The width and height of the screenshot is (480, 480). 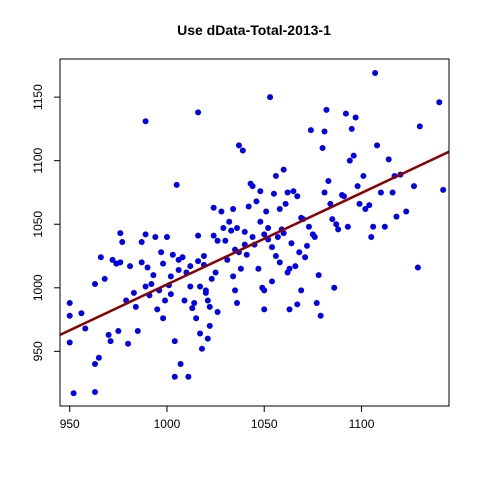 What do you see at coordinates (167, 424) in the screenshot?
I see `x-tick-label: 1000` at bounding box center [167, 424].